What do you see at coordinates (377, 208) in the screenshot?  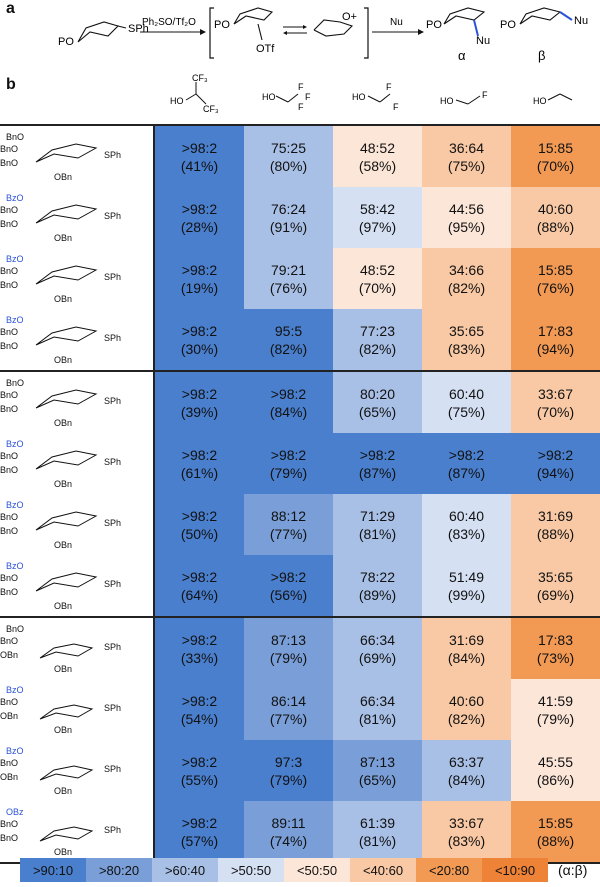 I see `alpha-beta-ratio: 58:42` at bounding box center [377, 208].